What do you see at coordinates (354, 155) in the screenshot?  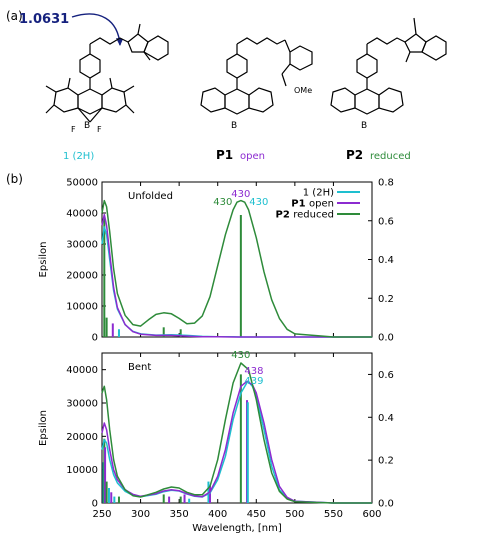 I see `compound-p2-name: P2` at bounding box center [354, 155].